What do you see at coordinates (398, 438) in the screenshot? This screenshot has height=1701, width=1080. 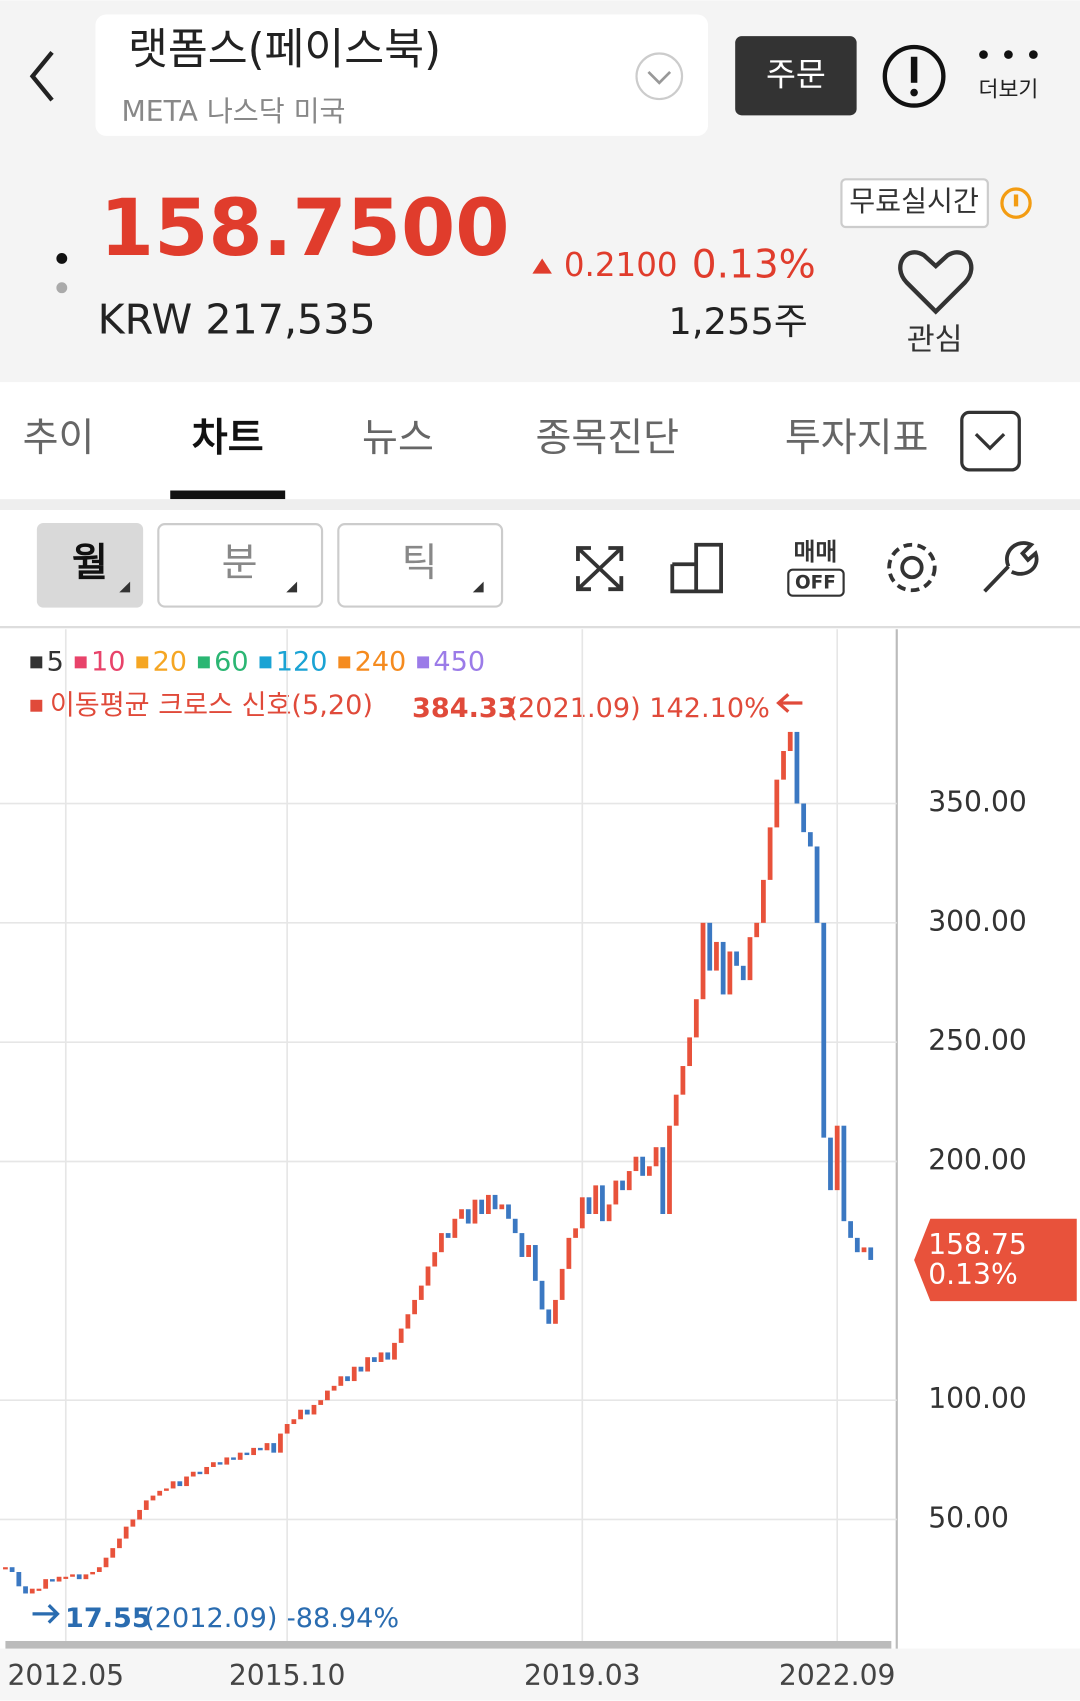 I see `tab: 뉴스` at bounding box center [398, 438].